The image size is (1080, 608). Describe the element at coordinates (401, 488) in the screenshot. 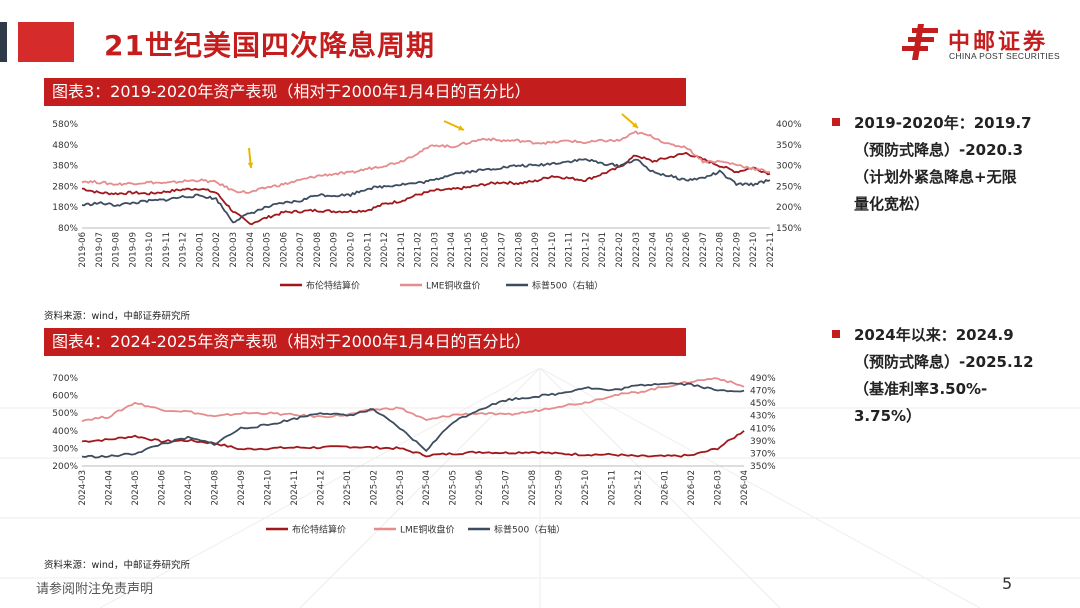

I see `x-axis-tick-label: 2025-03` at that location.